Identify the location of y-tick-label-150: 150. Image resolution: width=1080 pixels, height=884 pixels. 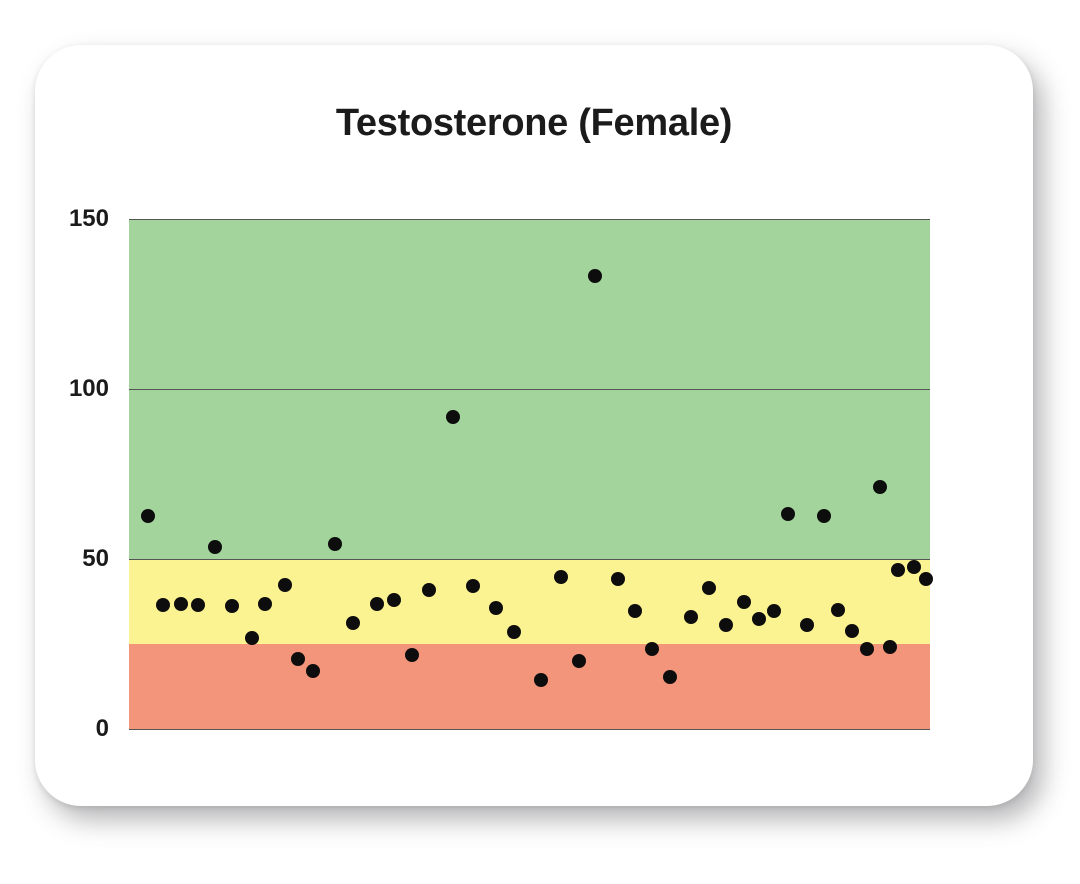
(88, 218).